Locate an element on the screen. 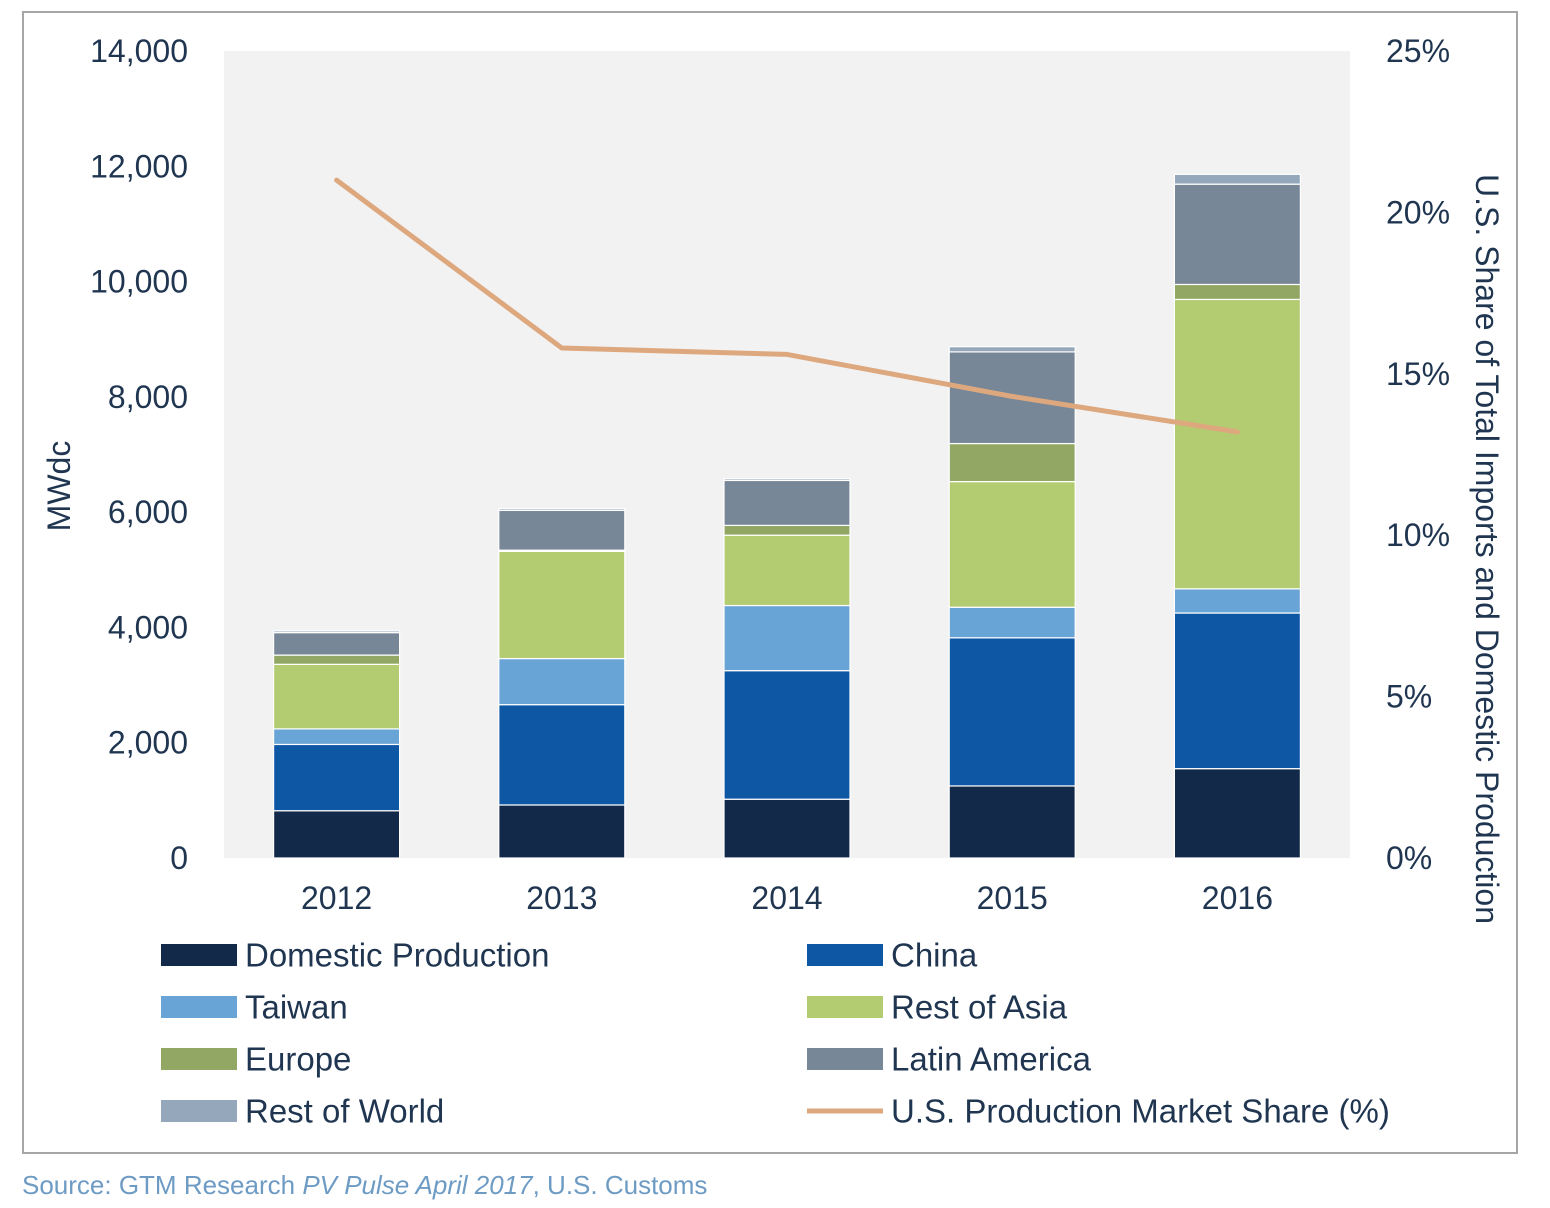  bar-europe-2016 is located at coordinates (1237, 292).